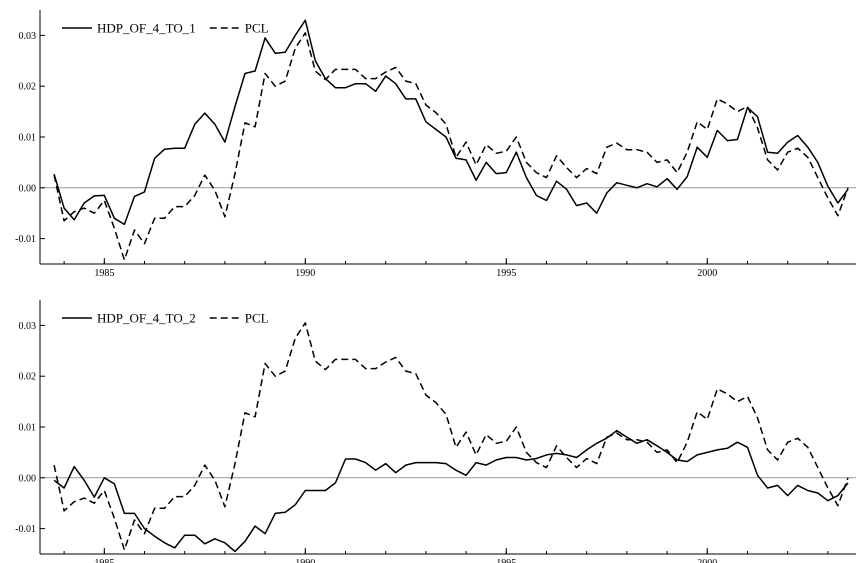 The image size is (864, 563). What do you see at coordinates (146, 28) in the screenshot?
I see `legend-label: HDP_OF_4_TO_1` at bounding box center [146, 28].